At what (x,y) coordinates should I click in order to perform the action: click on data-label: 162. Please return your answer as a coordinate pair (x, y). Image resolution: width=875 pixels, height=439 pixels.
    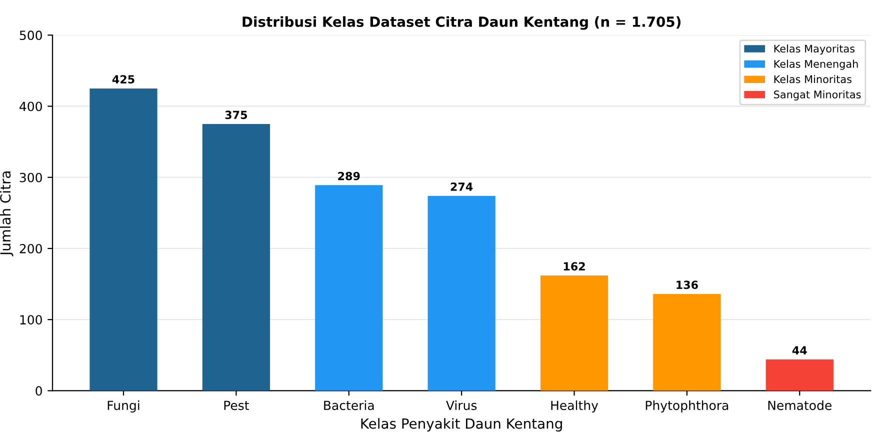
    Looking at the image, I should click on (574, 266).